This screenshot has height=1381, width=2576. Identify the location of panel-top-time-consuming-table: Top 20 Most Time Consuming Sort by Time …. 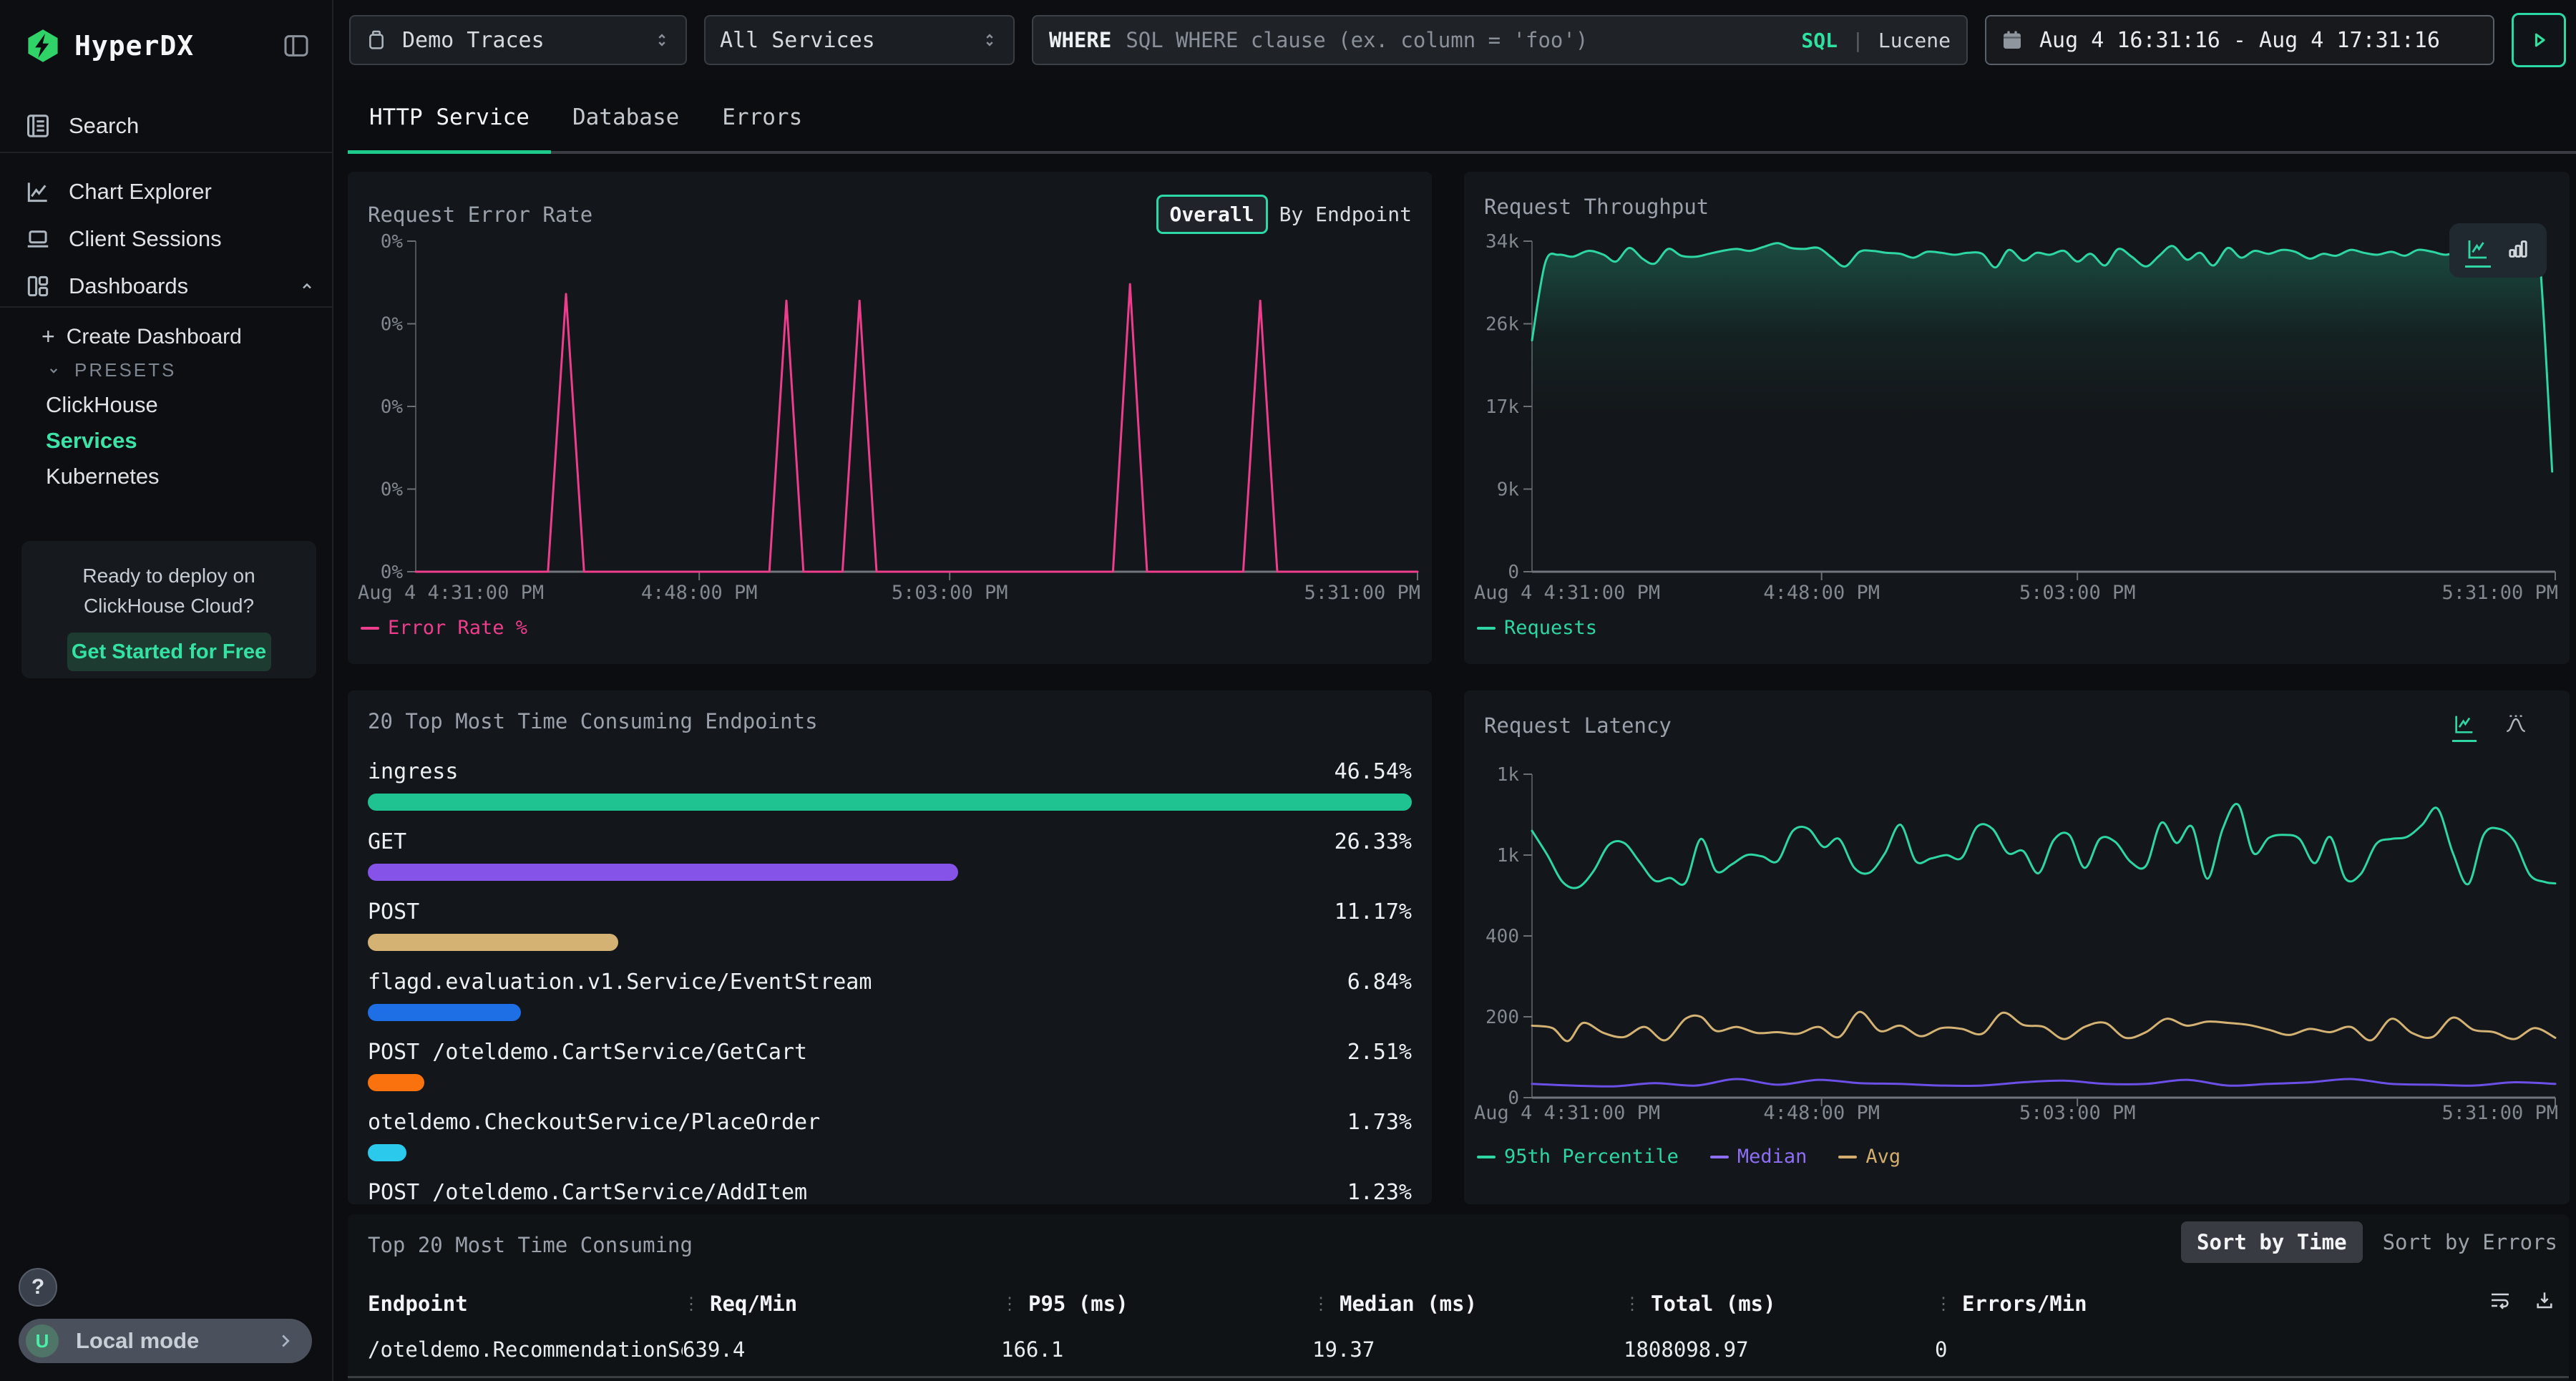
(1458, 1297).